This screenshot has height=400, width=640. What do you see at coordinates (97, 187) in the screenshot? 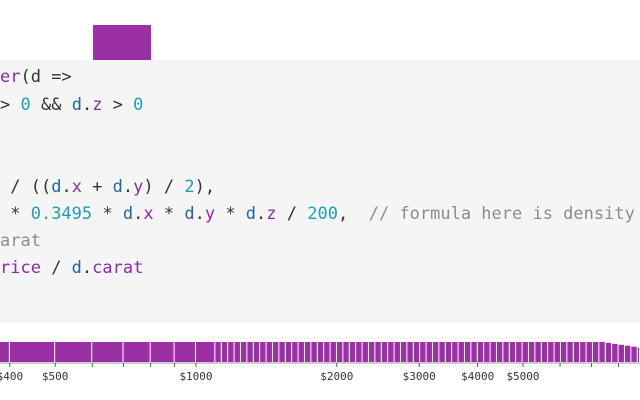
I see `code-token: +` at bounding box center [97, 187].